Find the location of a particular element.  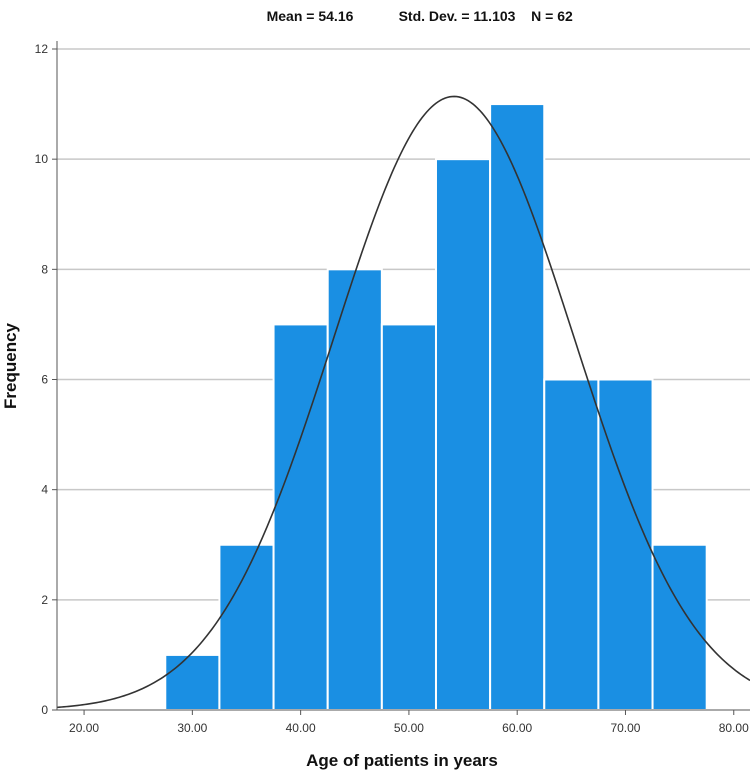

x-axis-title: Age of patients in years is located at coordinates (402, 760).